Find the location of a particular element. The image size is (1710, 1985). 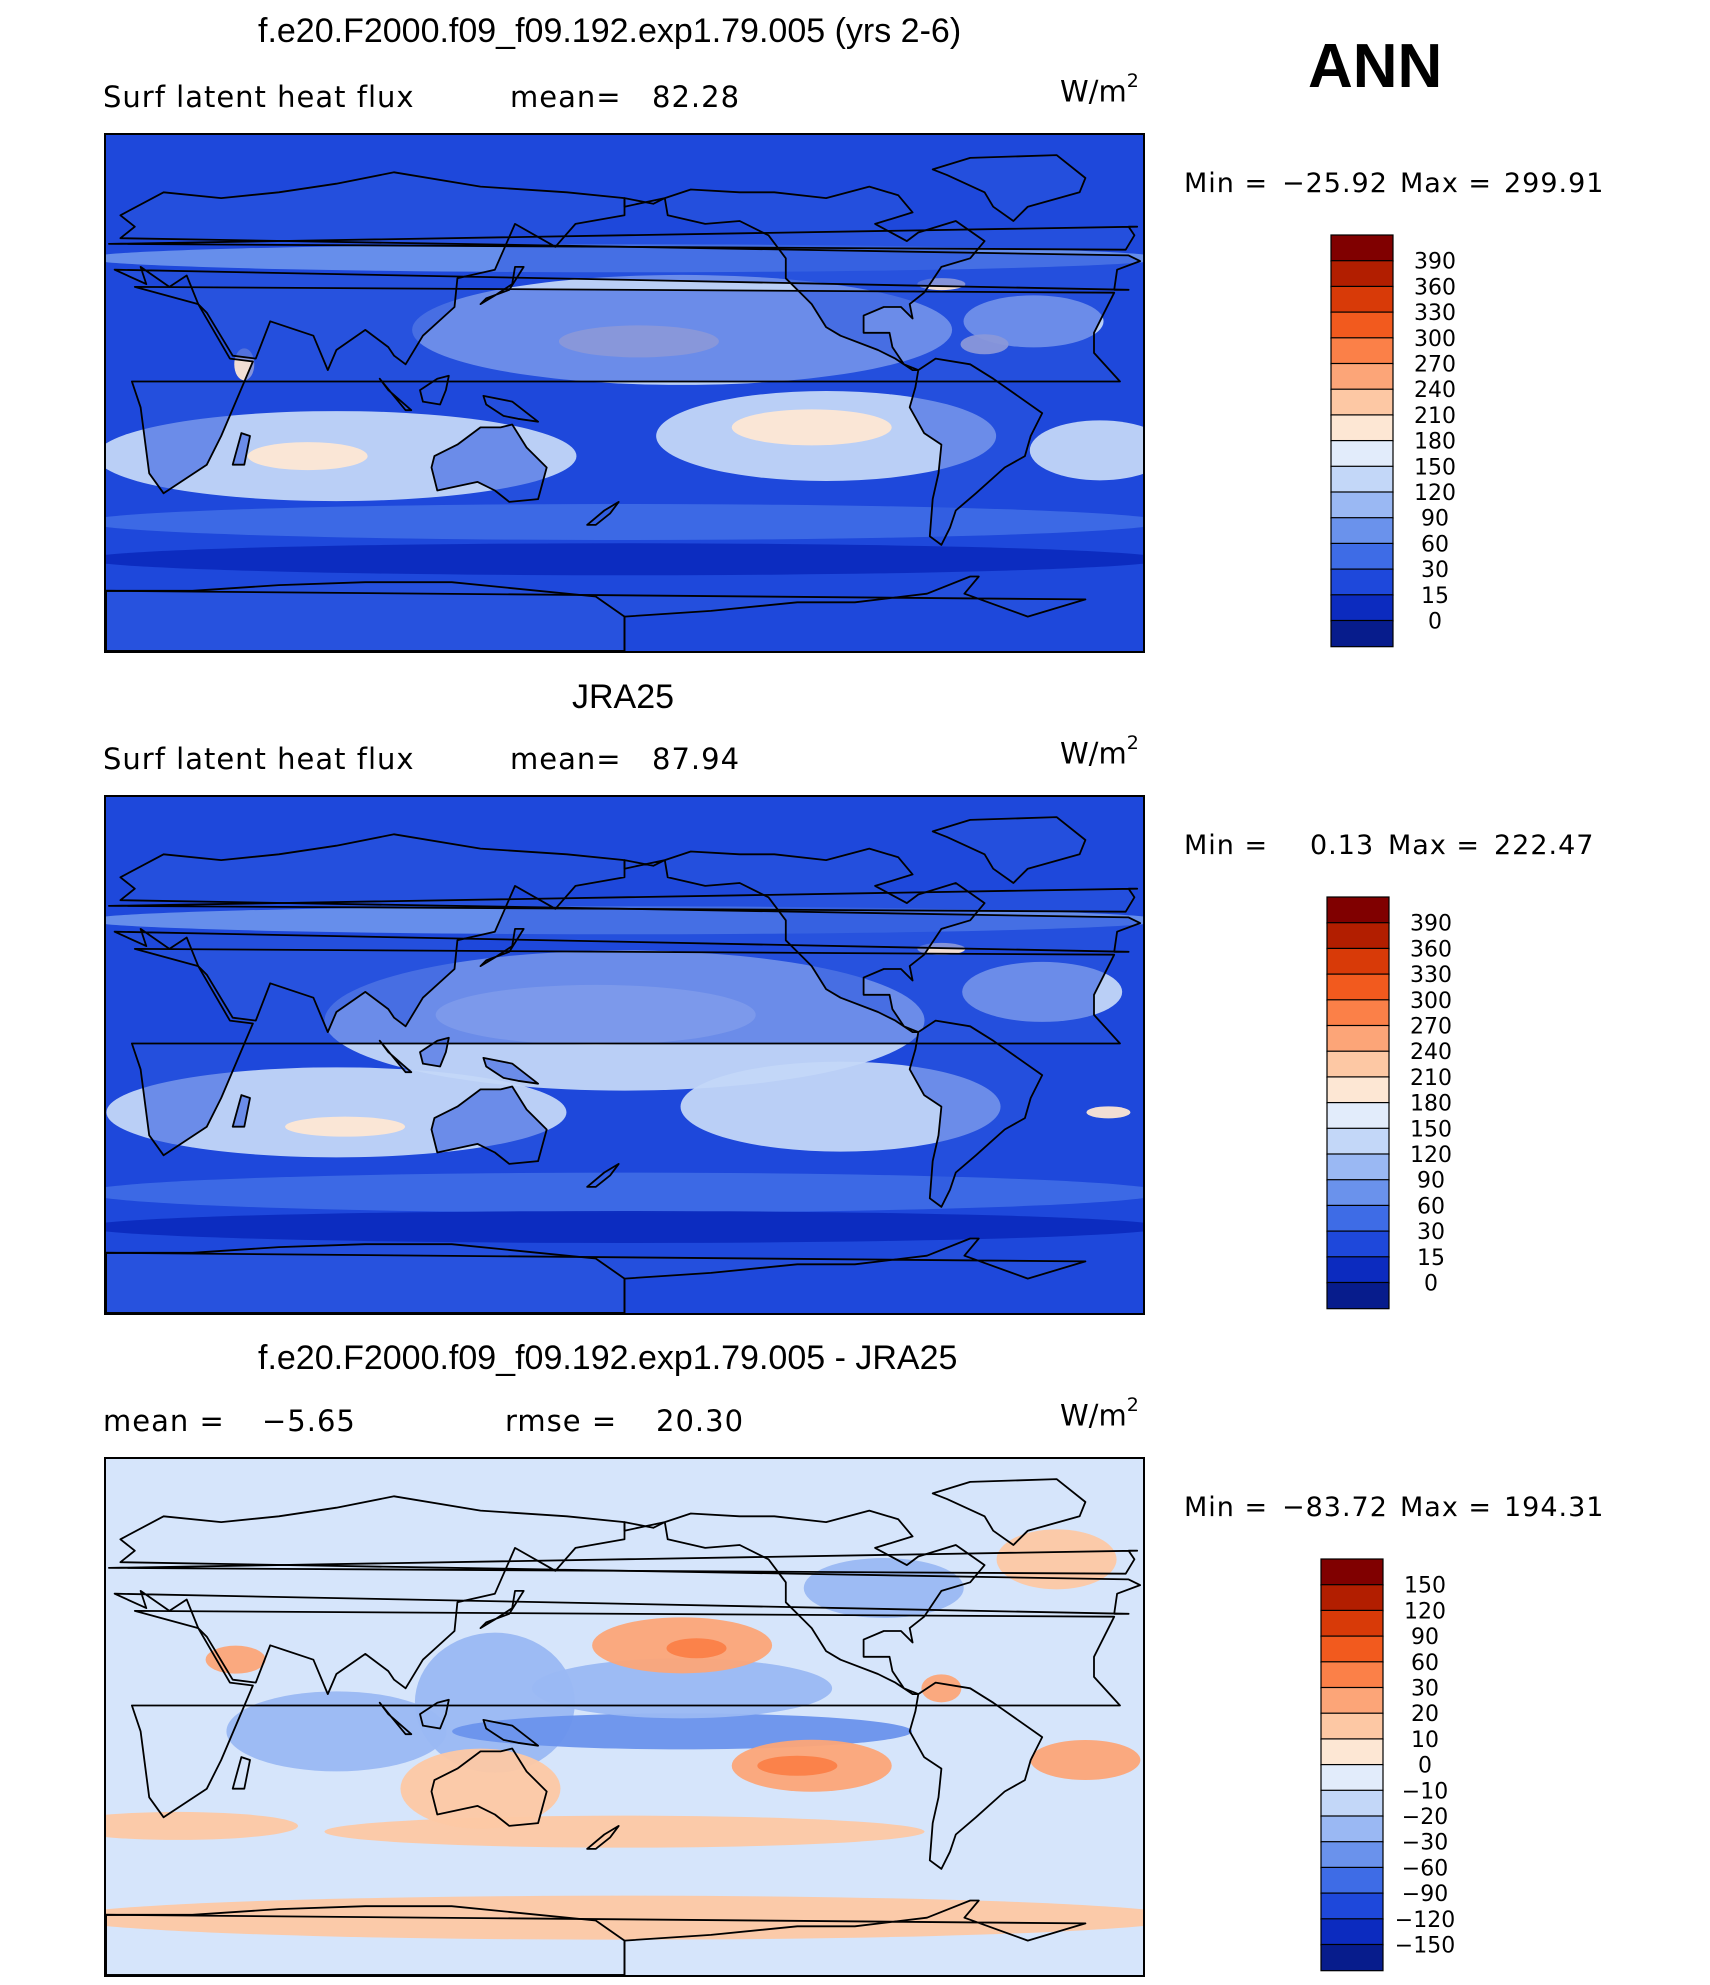

panel-model-mean-value: 82.28 is located at coordinates (696, 97).